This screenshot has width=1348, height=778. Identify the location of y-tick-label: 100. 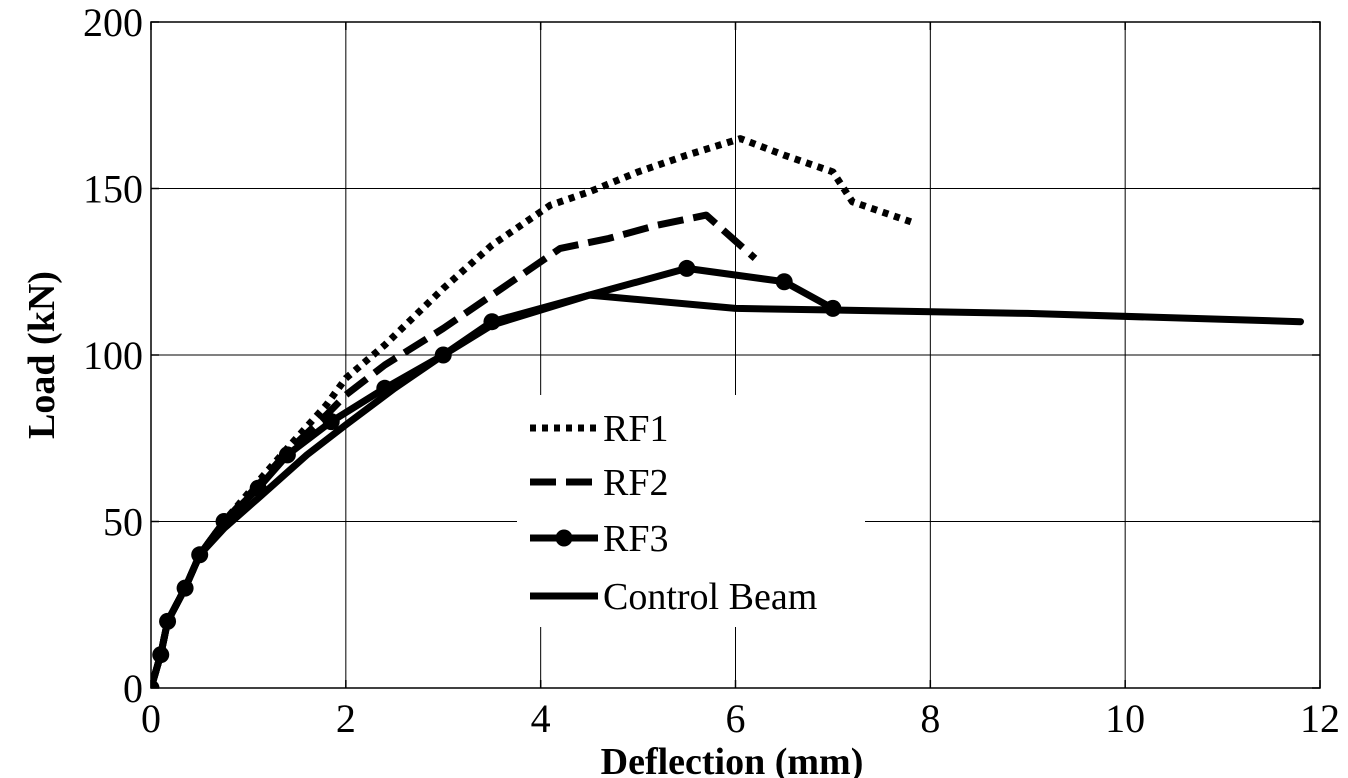
(113, 355).